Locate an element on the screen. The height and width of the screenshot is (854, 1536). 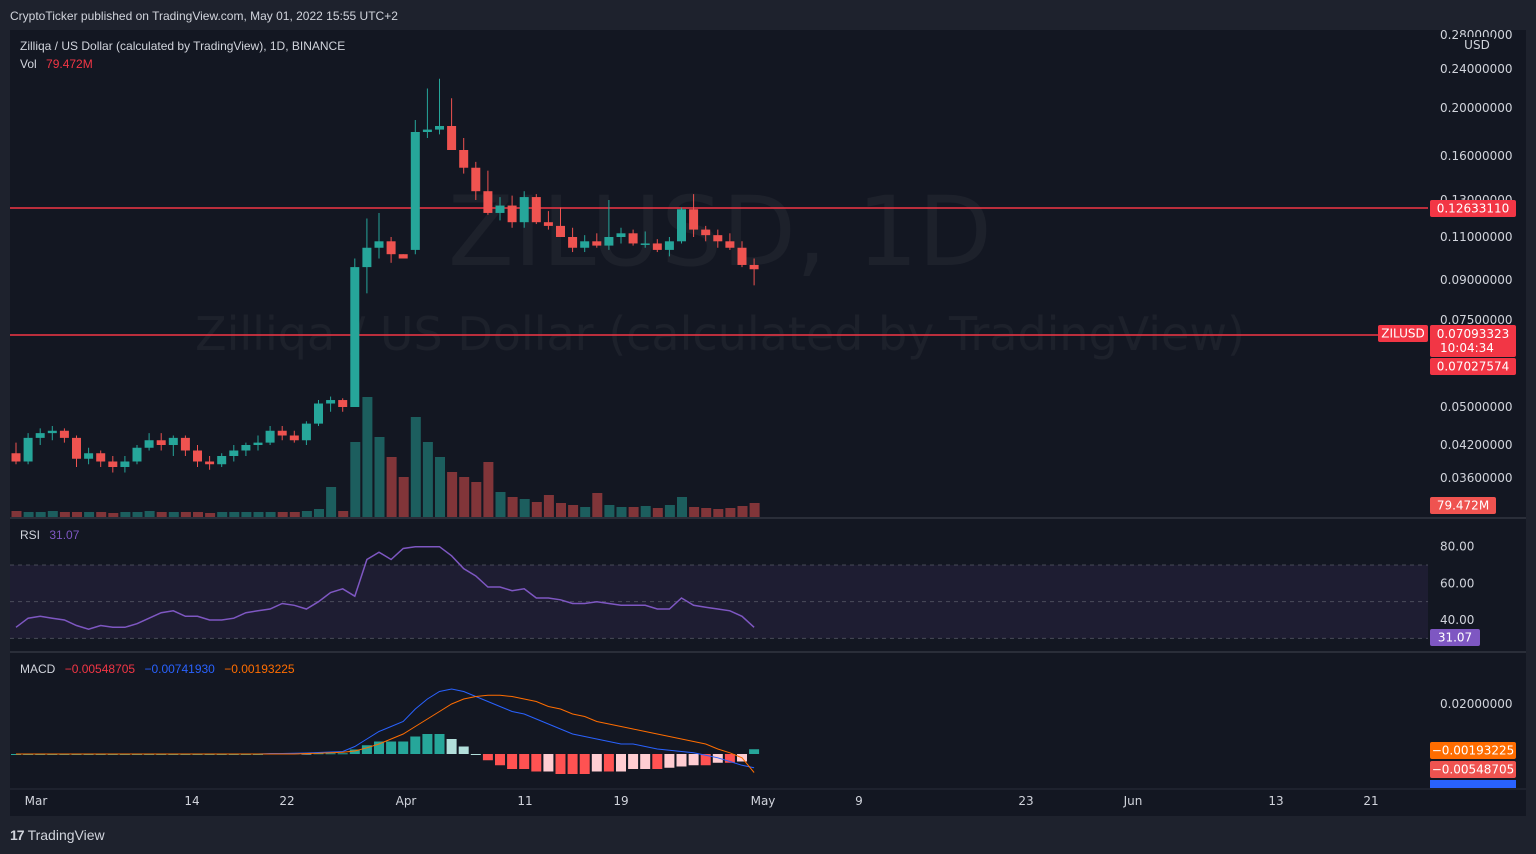
price-axis-label: 0.04200000 is located at coordinates (1476, 445).